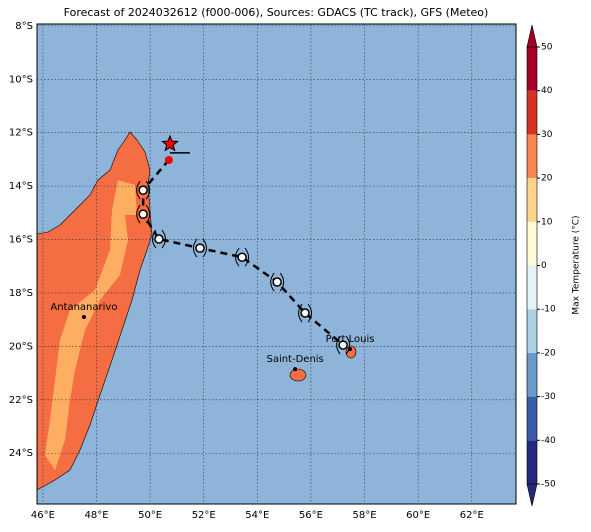 This screenshot has width=591, height=532. Describe the element at coordinates (547, 91) in the screenshot. I see `colorbar-tick-label: 40` at that location.